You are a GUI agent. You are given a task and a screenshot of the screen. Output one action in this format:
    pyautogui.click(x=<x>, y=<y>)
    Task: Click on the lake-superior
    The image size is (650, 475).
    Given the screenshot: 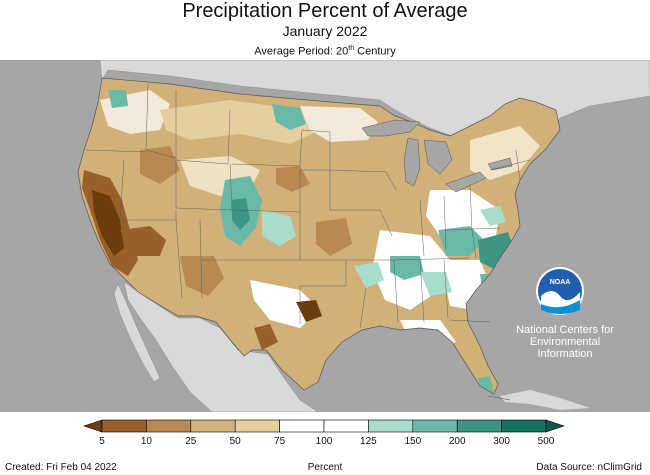 What is the action you would take?
    pyautogui.click(x=391, y=128)
    